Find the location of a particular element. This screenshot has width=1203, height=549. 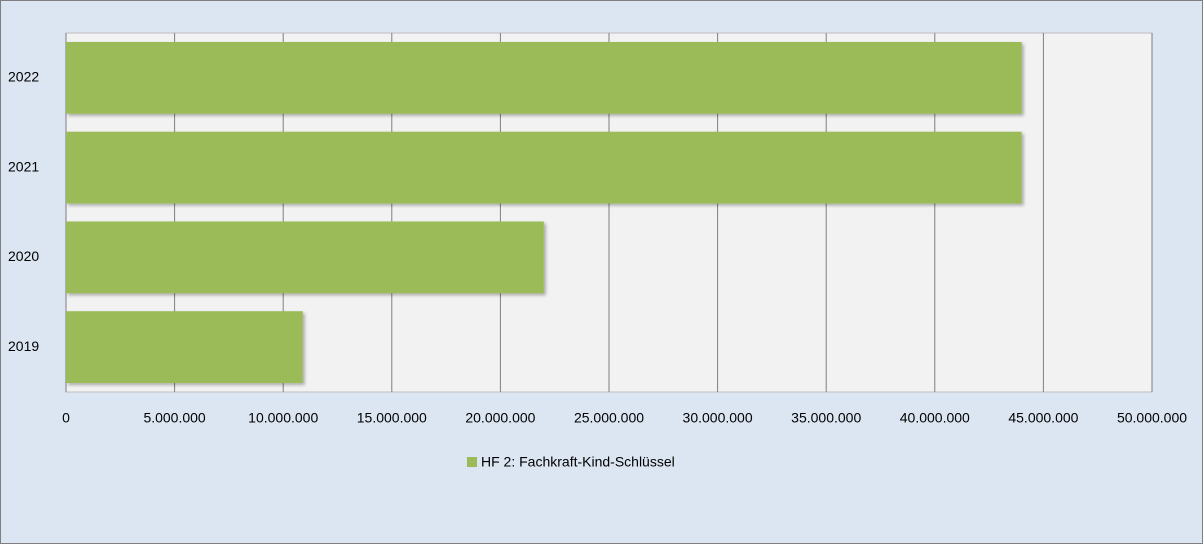

x-tick-label: 35.000.000 is located at coordinates (826, 418).